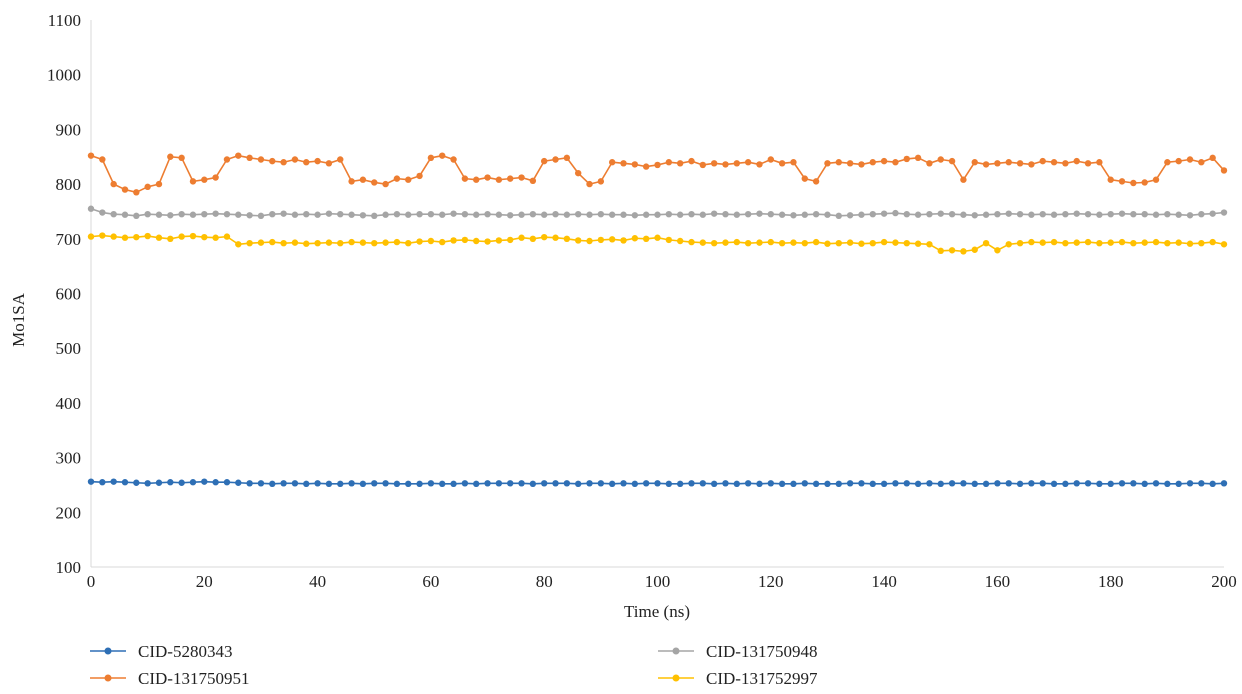 This screenshot has height=694, width=1242. Describe the element at coordinates (108, 678) in the screenshot. I see `legend-swatch-marker` at that location.